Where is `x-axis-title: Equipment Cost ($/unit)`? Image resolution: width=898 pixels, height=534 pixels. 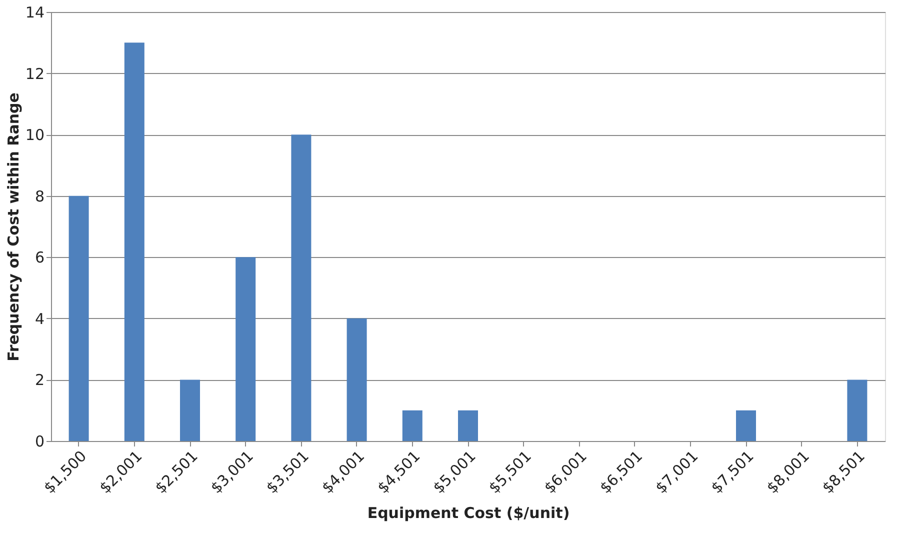 x-axis-title: Equipment Cost ($/unit) is located at coordinates (468, 513).